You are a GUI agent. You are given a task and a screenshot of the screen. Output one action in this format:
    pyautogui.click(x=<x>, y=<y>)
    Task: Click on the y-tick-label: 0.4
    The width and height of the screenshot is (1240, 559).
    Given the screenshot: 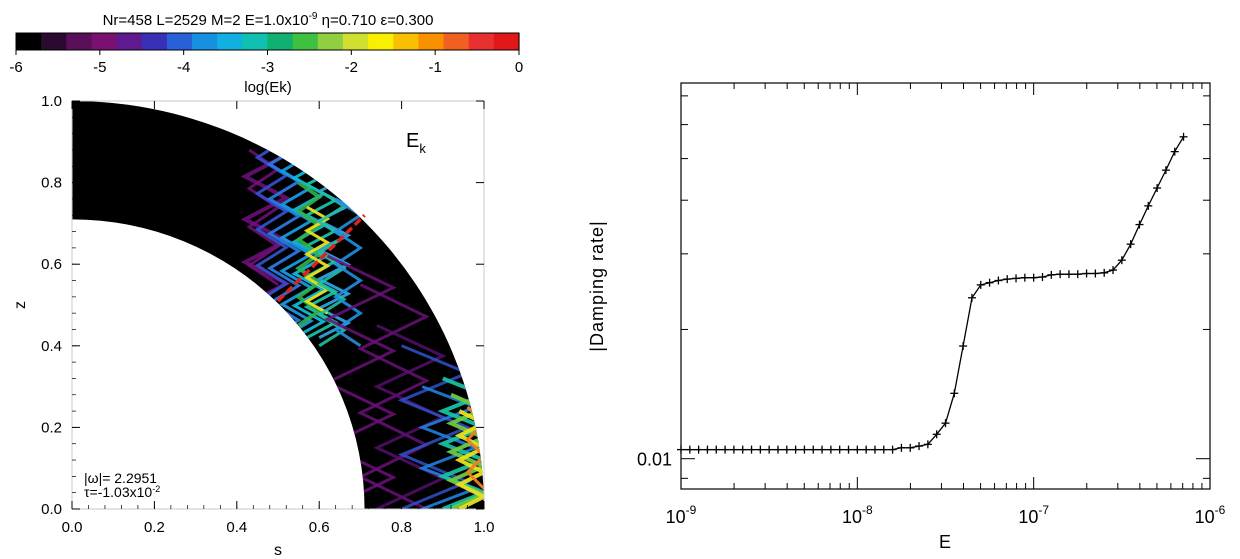 What is the action you would take?
    pyautogui.click(x=51, y=346)
    